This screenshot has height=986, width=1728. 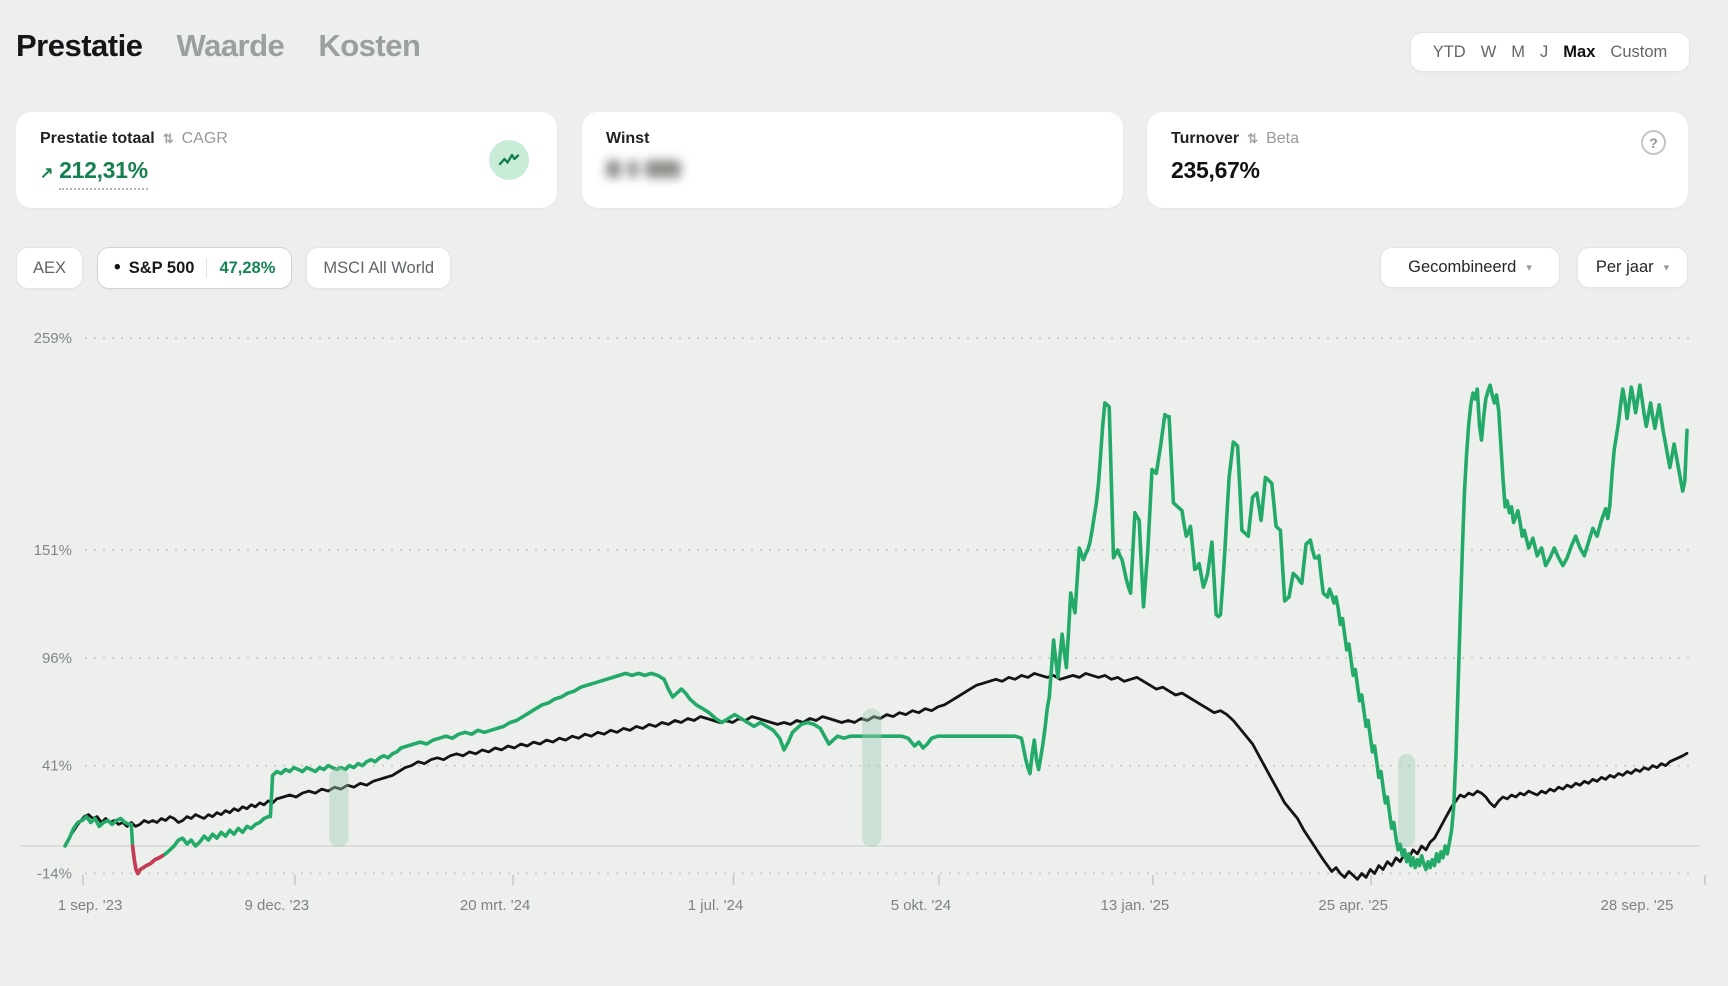 I want to click on chip-sp500: • S&P 500 47,28%, so click(x=195, y=268).